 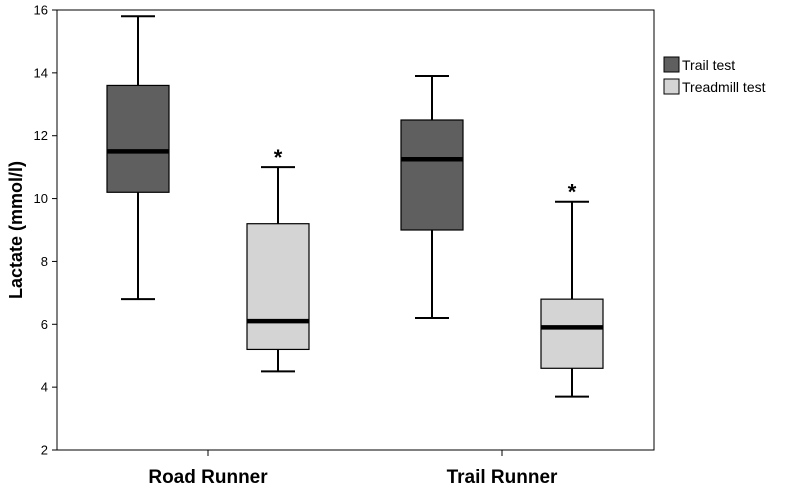 I want to click on box-treadmill-test-road-runner, so click(x=278, y=269).